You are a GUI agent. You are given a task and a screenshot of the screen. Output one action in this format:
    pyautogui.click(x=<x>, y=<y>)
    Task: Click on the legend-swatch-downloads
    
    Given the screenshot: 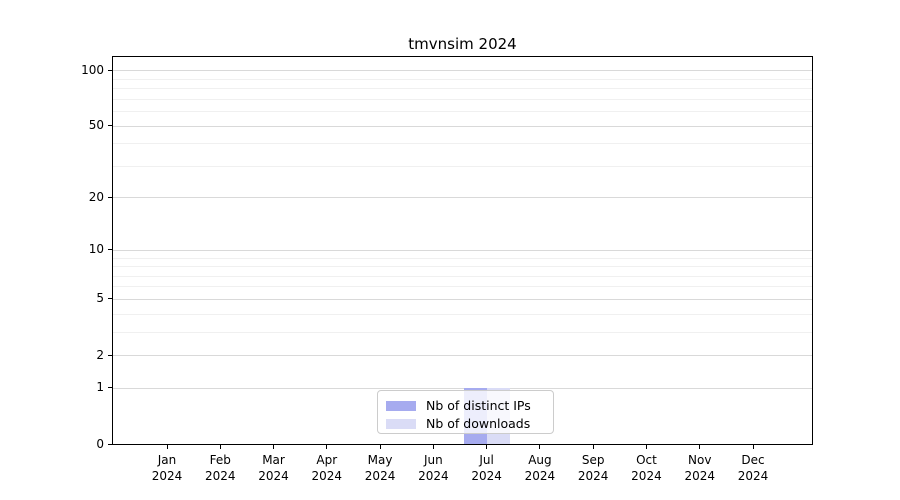 What is the action you would take?
    pyautogui.click(x=401, y=424)
    